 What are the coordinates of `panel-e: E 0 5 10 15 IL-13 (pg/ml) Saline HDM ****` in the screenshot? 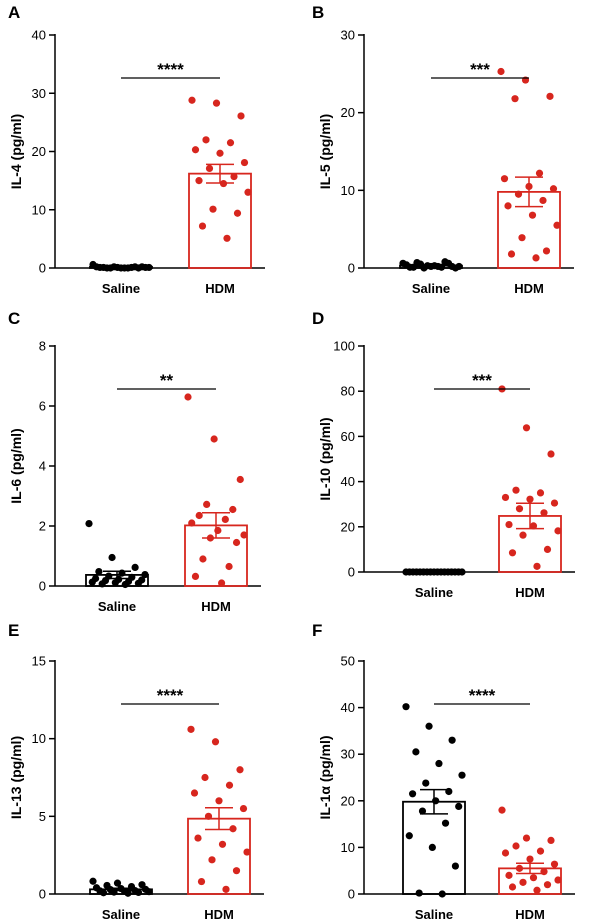 It's located at (136, 770).